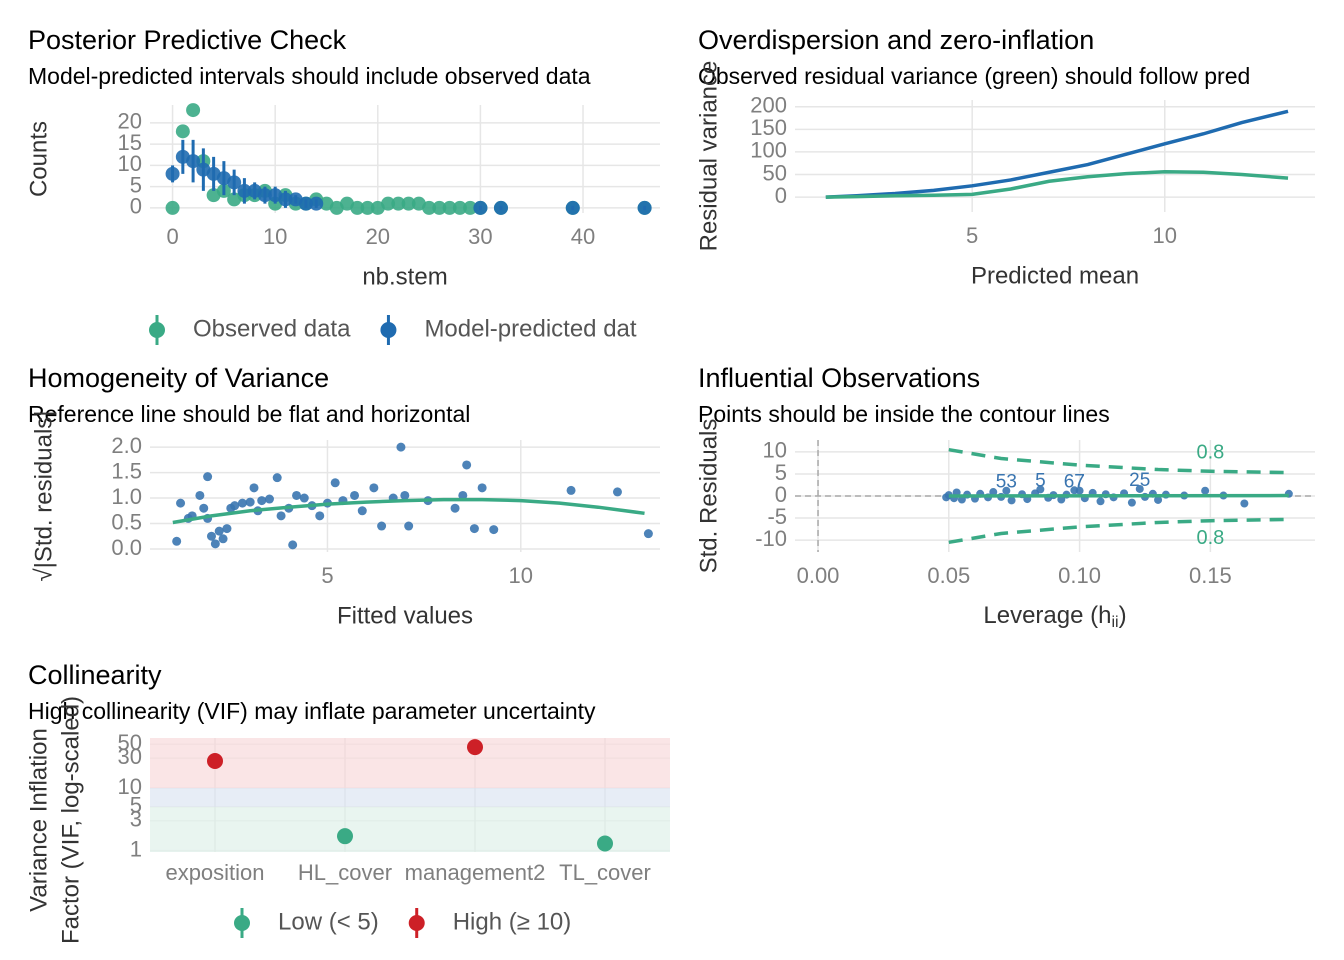 The image size is (1344, 960). Describe the element at coordinates (948, 575) in the screenshot. I see `x-tick-label: 0.05` at that location.